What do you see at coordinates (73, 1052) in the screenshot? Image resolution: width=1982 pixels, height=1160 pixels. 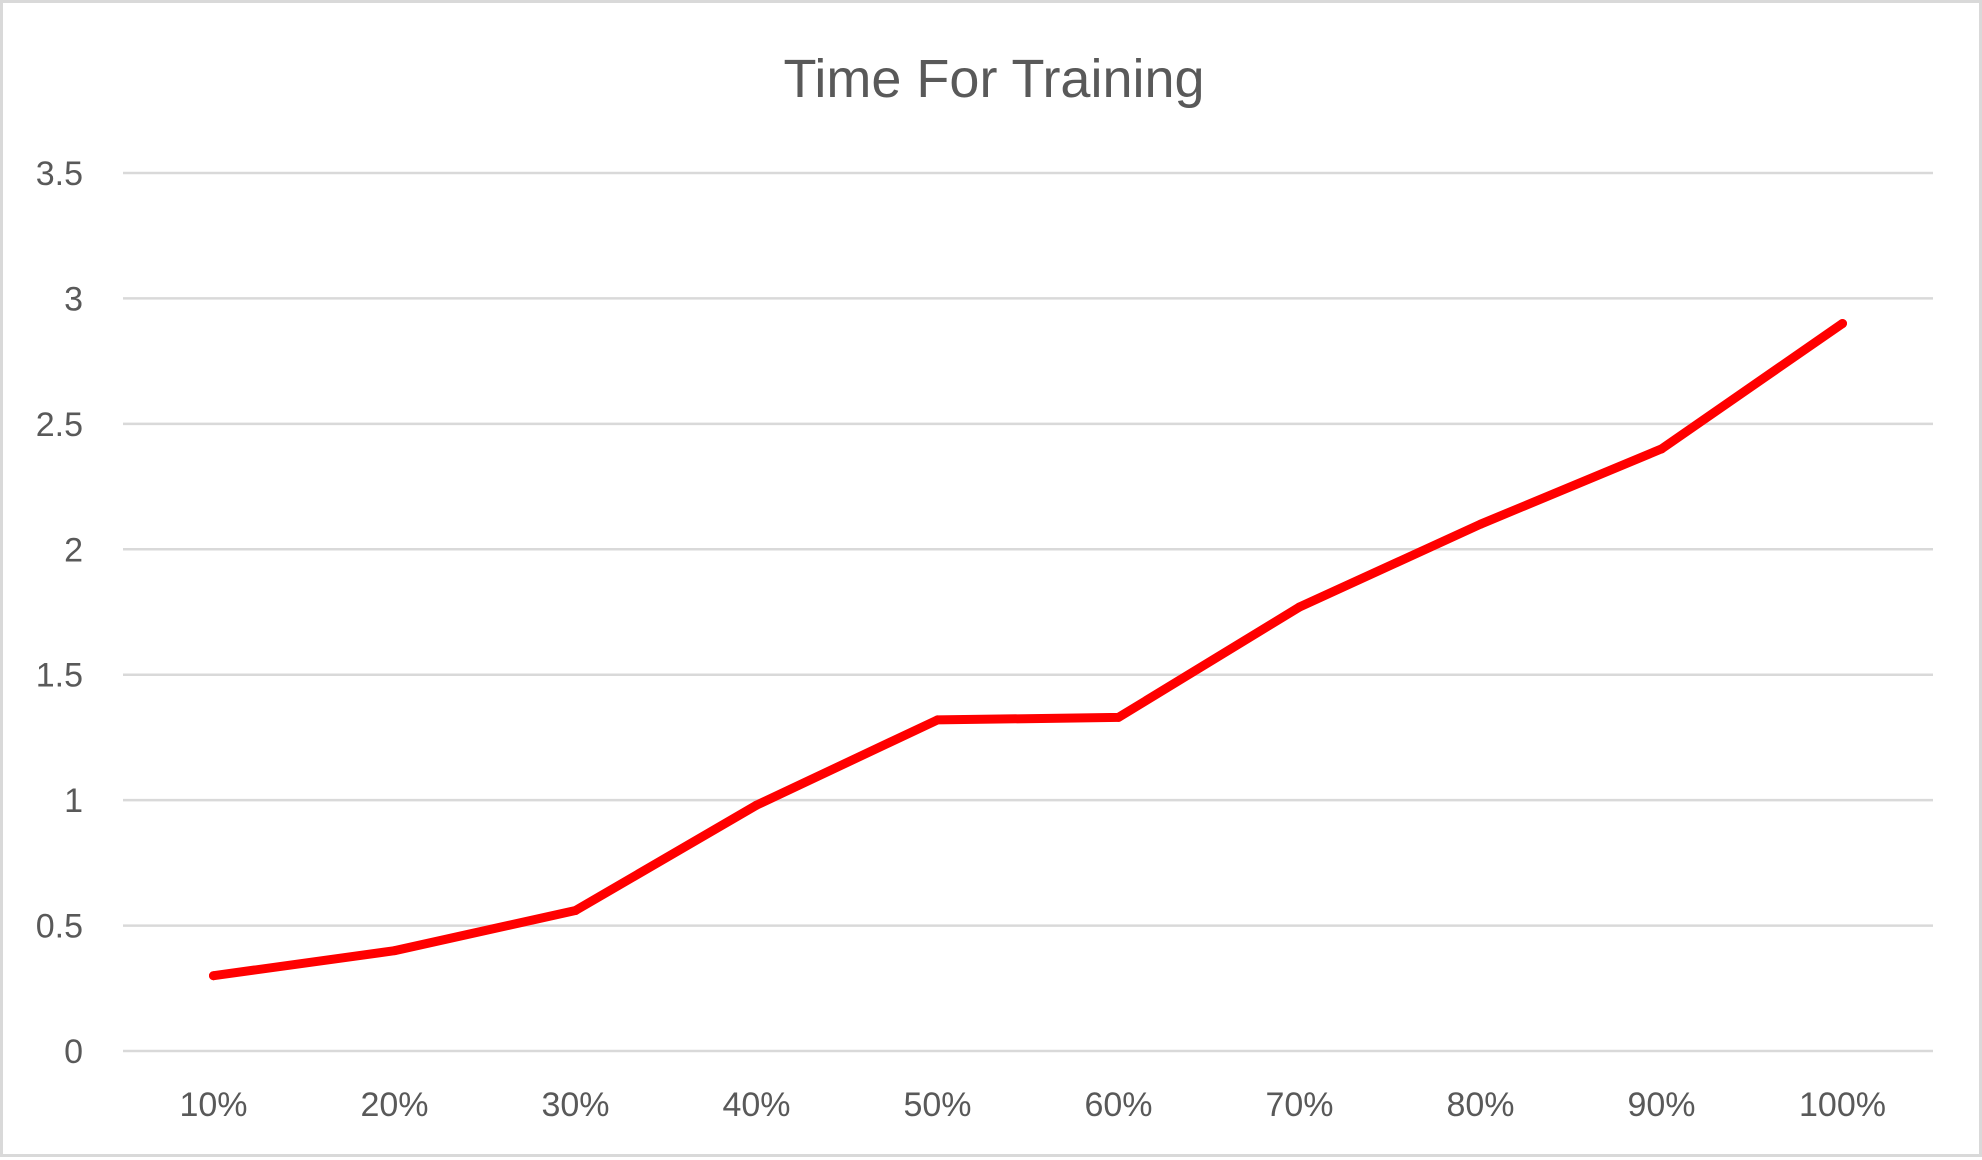 I see `y-tick-label: 0` at bounding box center [73, 1052].